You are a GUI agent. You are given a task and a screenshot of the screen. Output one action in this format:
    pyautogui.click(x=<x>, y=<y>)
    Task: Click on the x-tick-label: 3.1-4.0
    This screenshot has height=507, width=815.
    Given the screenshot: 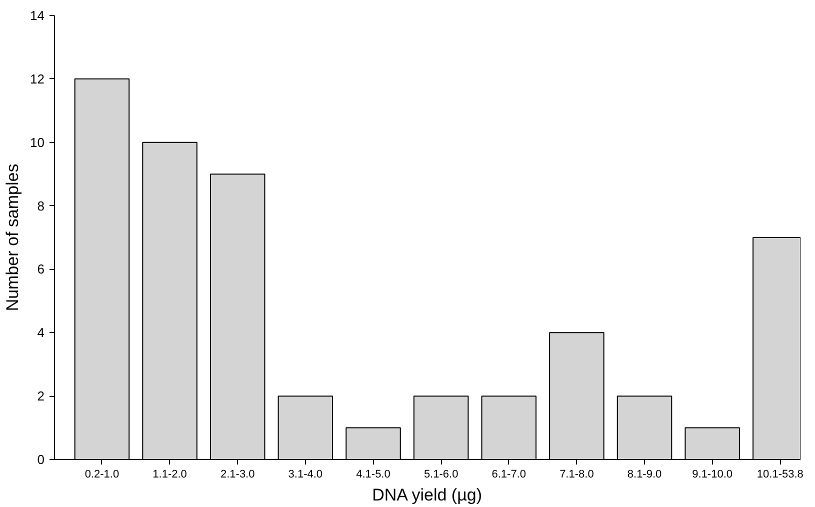 What is the action you would take?
    pyautogui.click(x=305, y=474)
    